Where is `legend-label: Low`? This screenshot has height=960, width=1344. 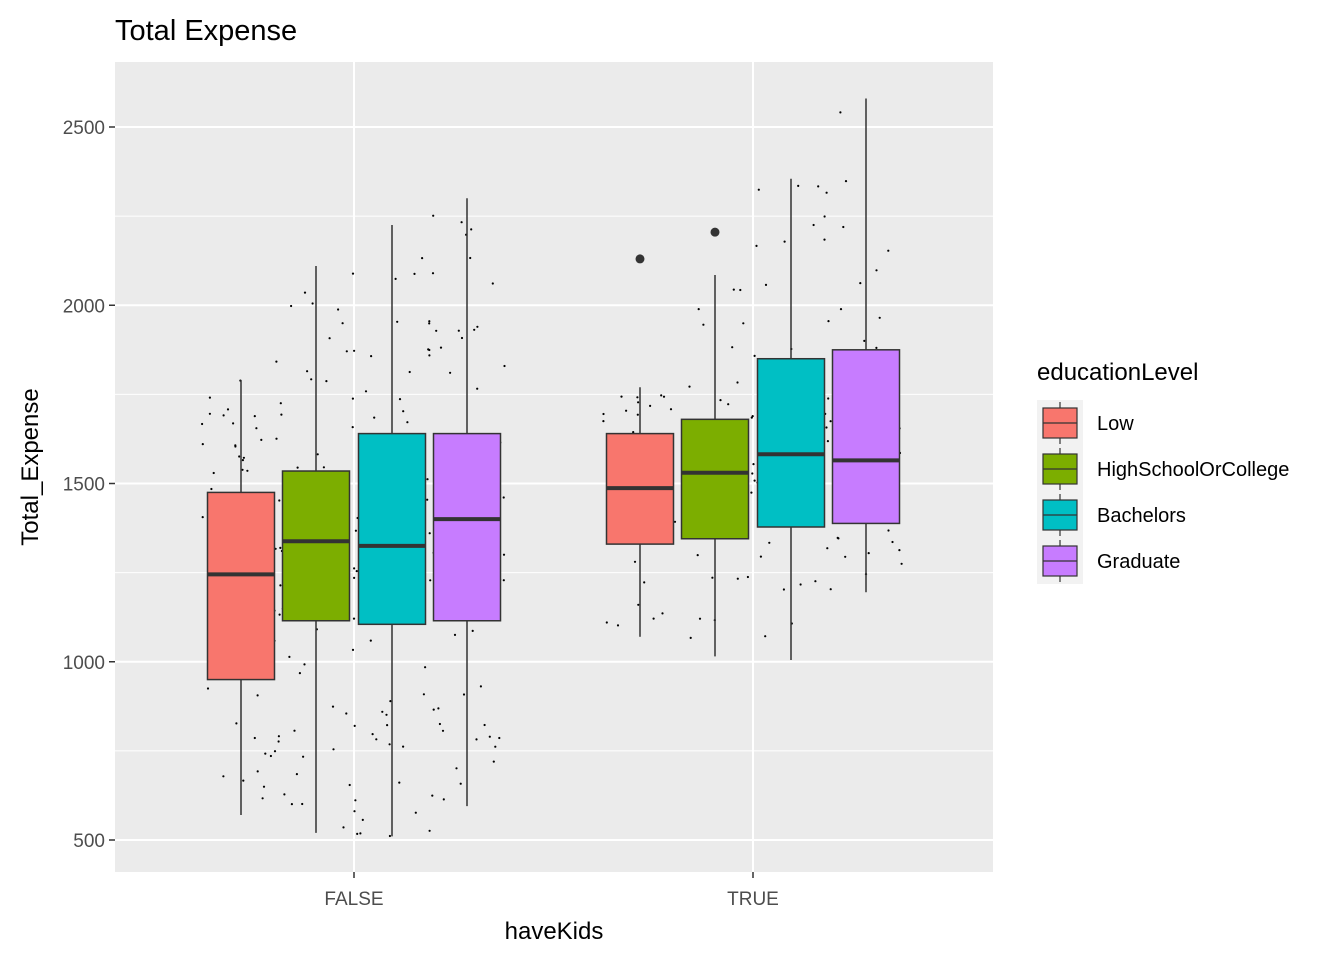 legend-label: Low is located at coordinates (1115, 424).